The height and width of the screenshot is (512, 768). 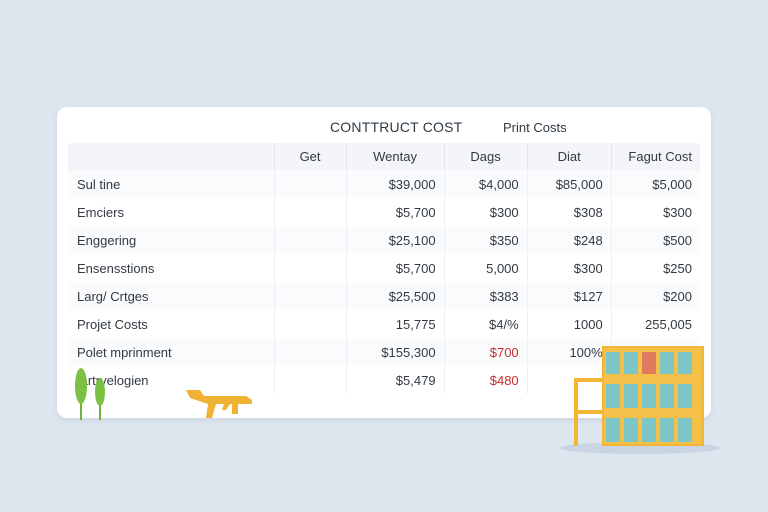 I want to click on table-cell: $383, so click(x=486, y=296).